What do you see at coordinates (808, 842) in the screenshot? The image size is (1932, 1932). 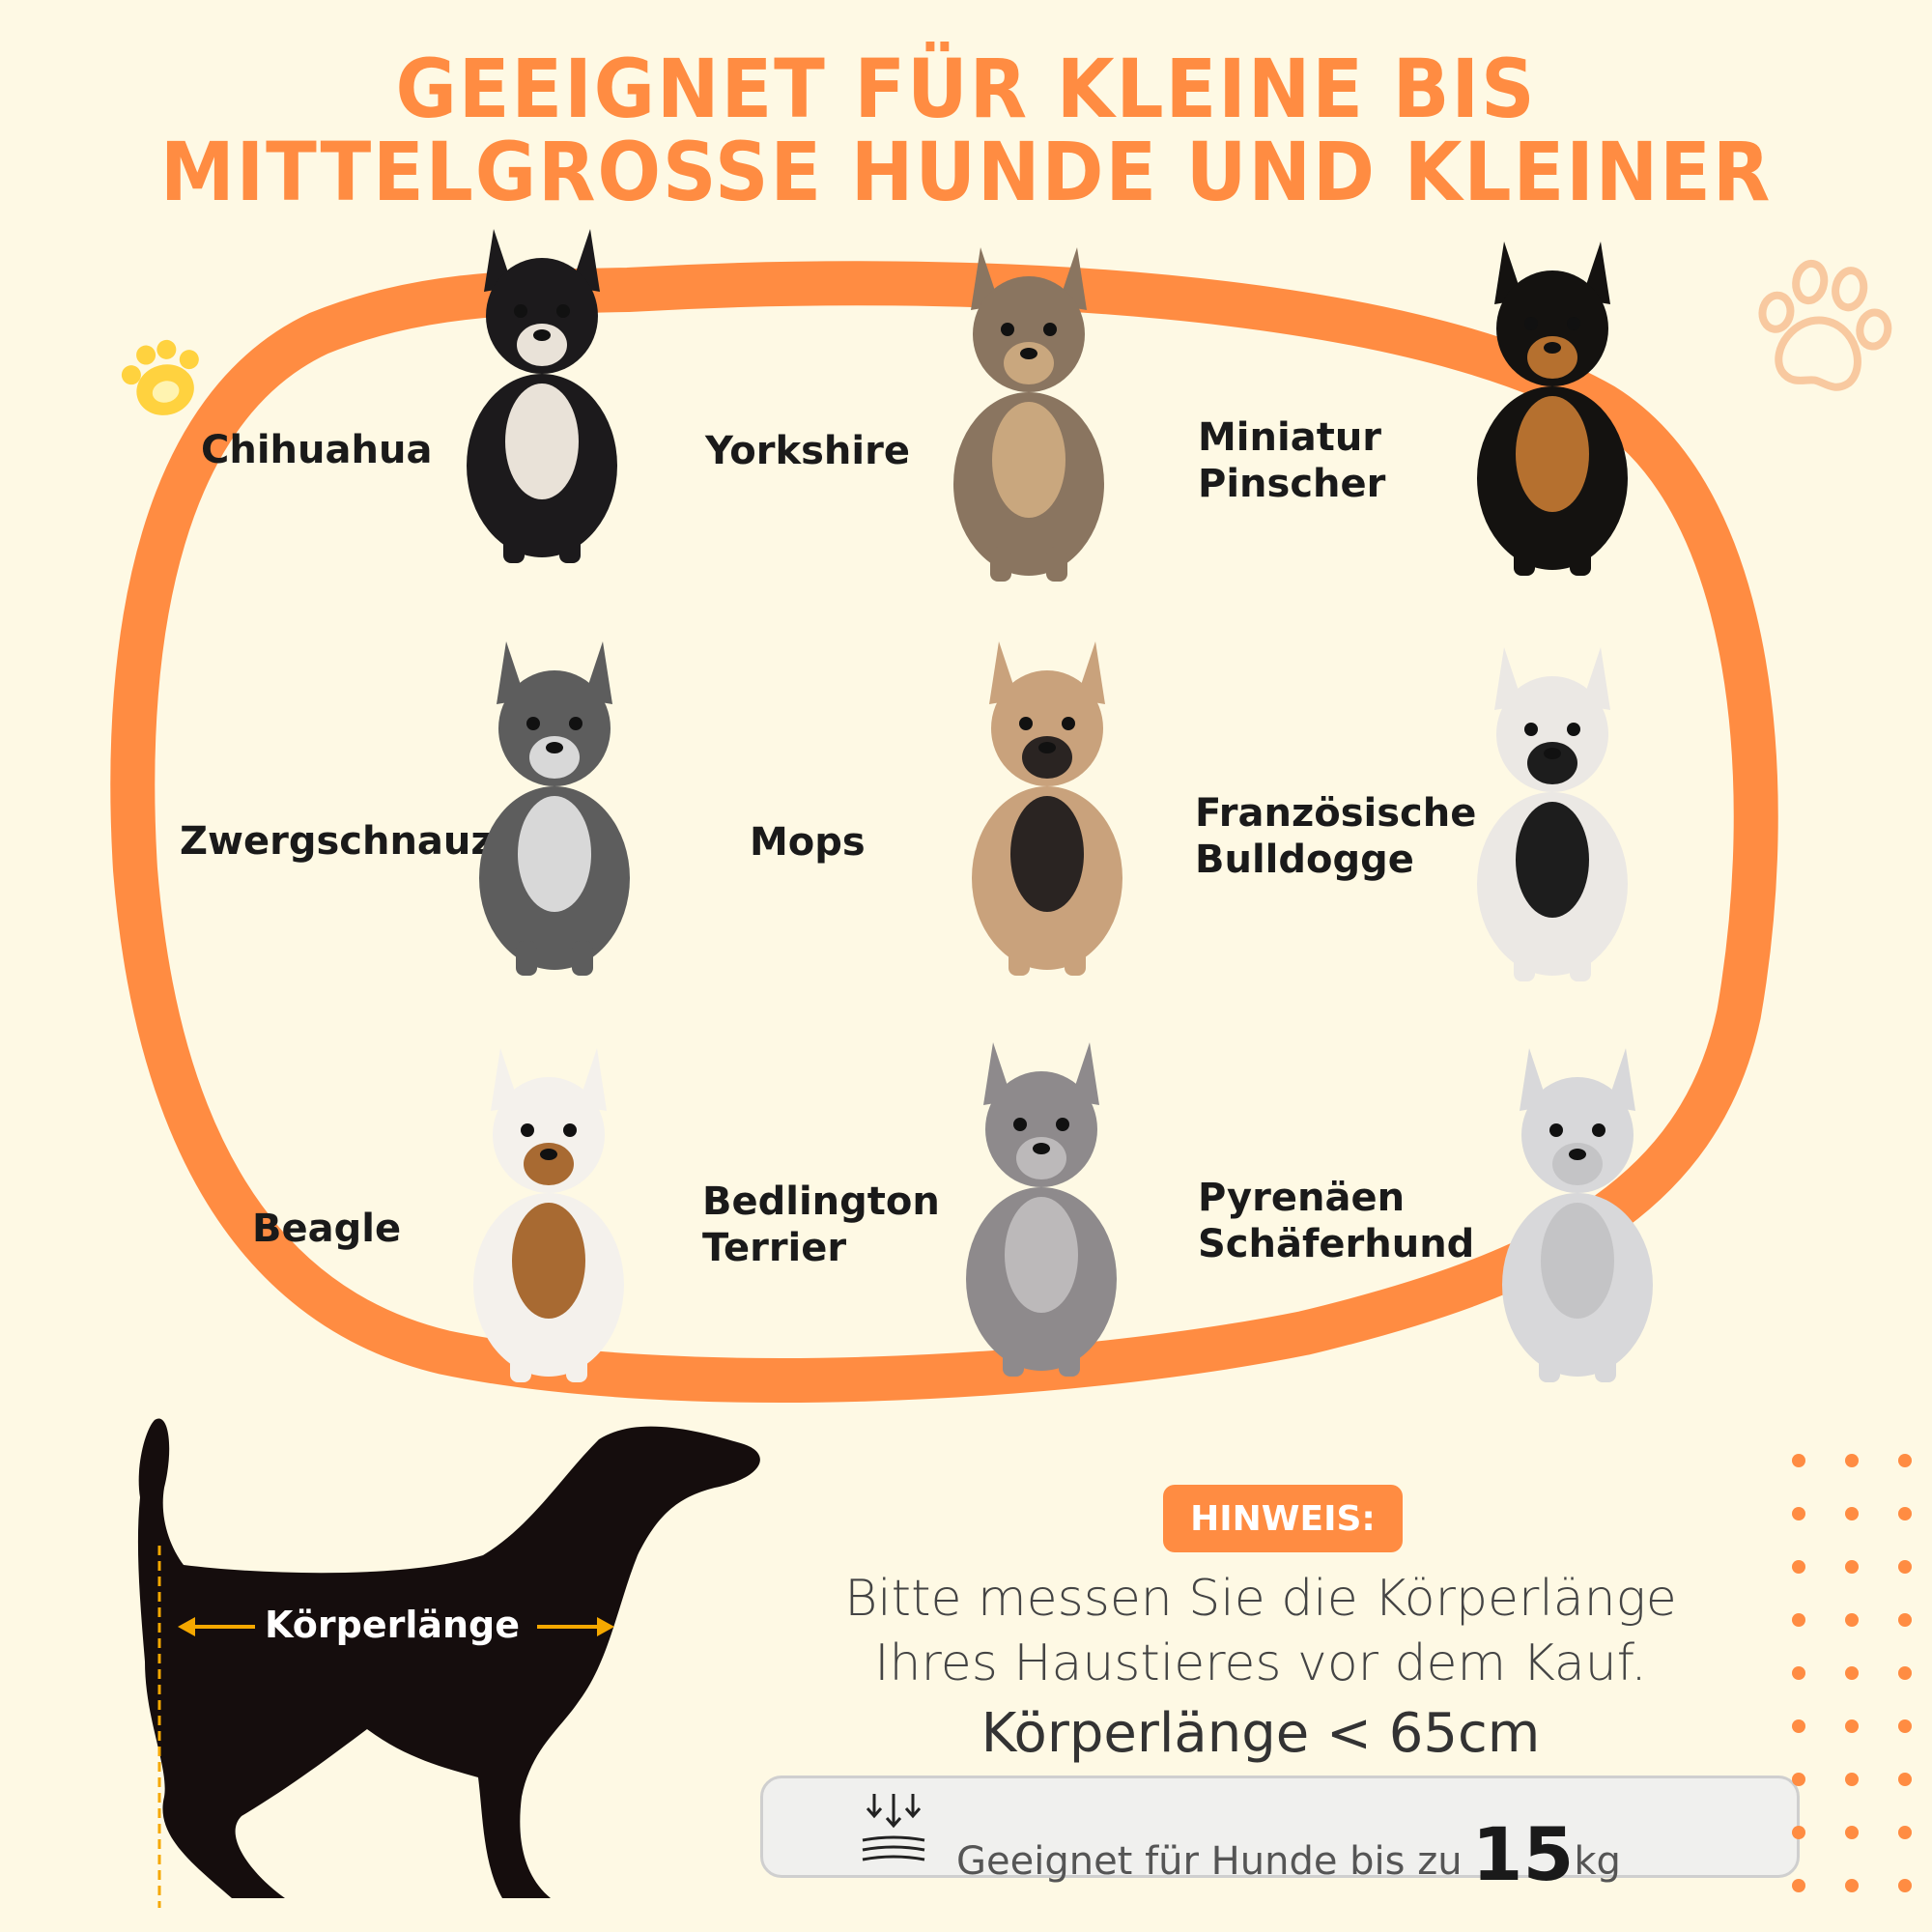 I see `label-mops: Mops` at bounding box center [808, 842].